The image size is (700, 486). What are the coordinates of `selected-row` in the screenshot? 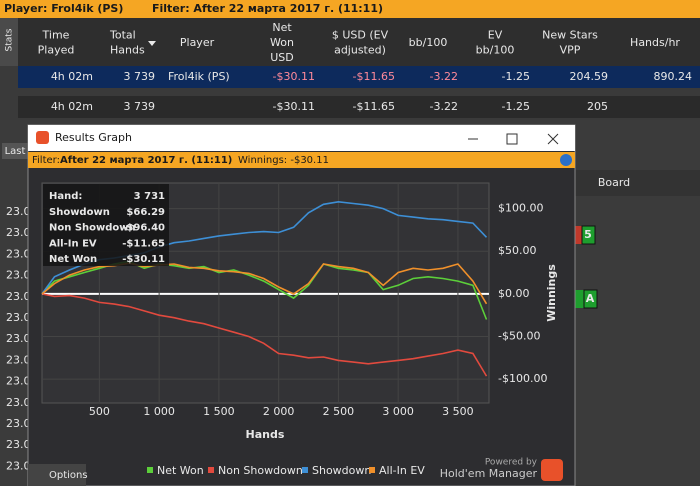 It's located at (359, 77).